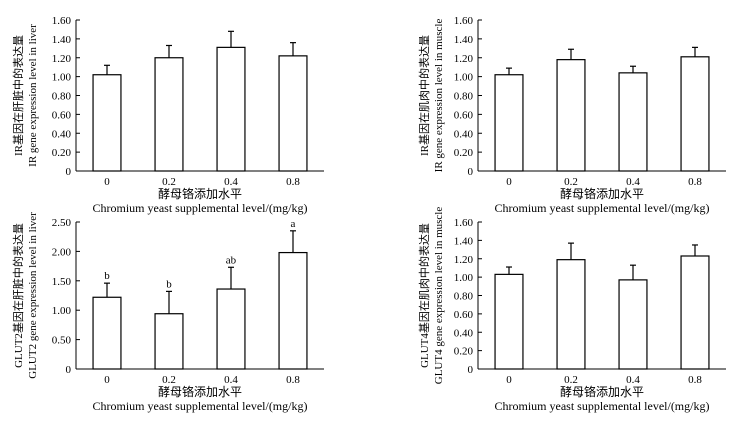  I want to click on y-axis-title-cn: IR基因在肌肉中的表达量, so click(424, 95).